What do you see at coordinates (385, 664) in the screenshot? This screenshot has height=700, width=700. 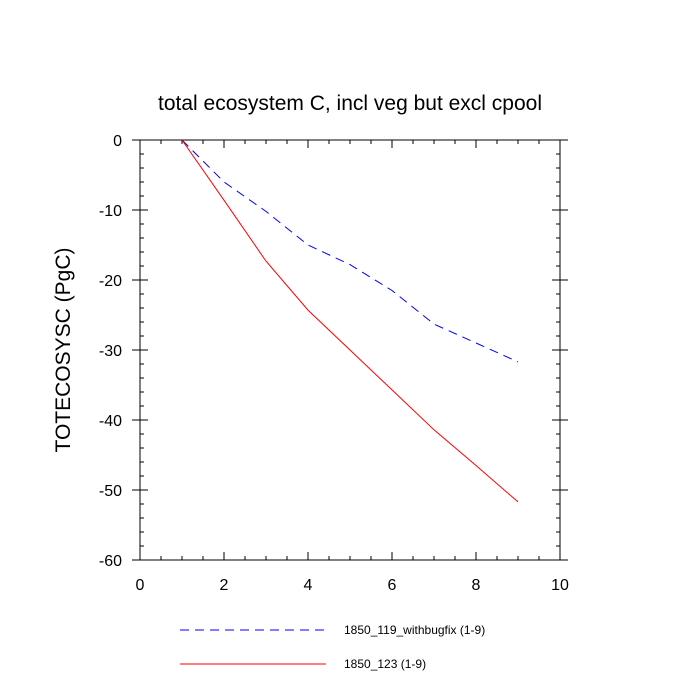 I see `legend-label-2: 1850_123 (1-9)` at bounding box center [385, 664].